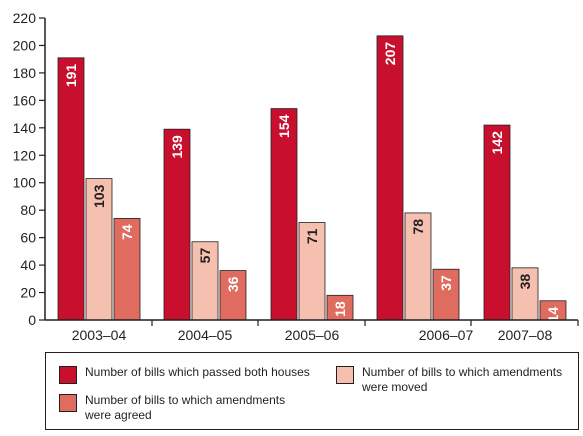 The width and height of the screenshot is (583, 436). I want to click on y-tick-label: 40, so click(28, 265).